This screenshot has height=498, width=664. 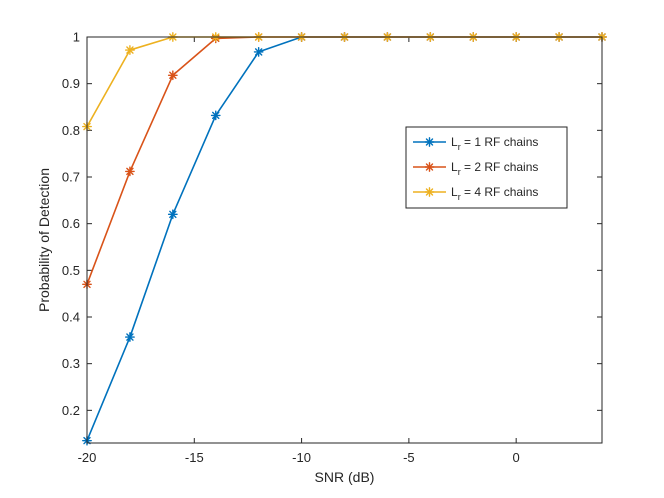 What do you see at coordinates (44, 240) in the screenshot?
I see `y-axis-label: Probability of Detection` at bounding box center [44, 240].